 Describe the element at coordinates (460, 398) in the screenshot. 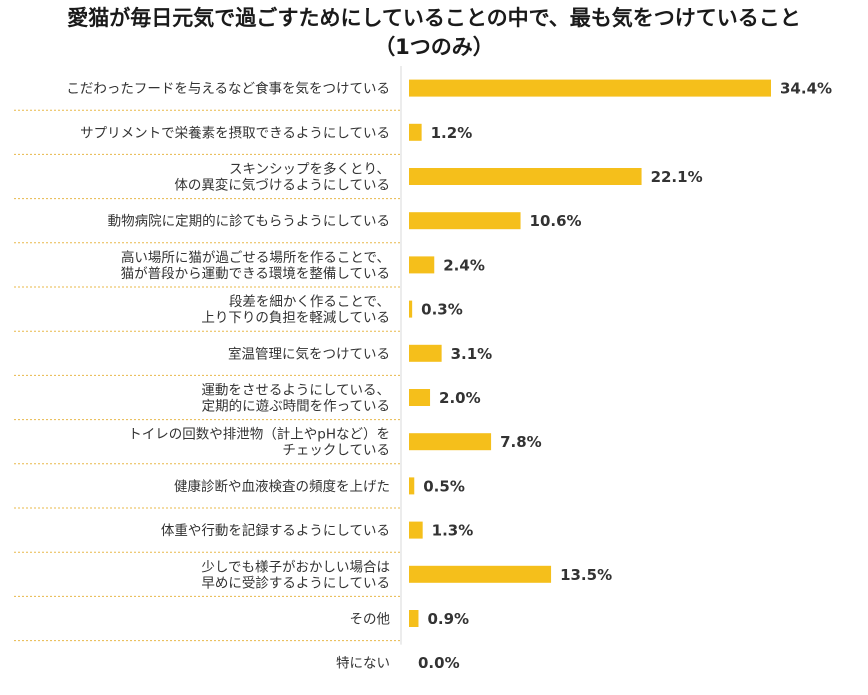

I see `value-label: 2.0%` at that location.